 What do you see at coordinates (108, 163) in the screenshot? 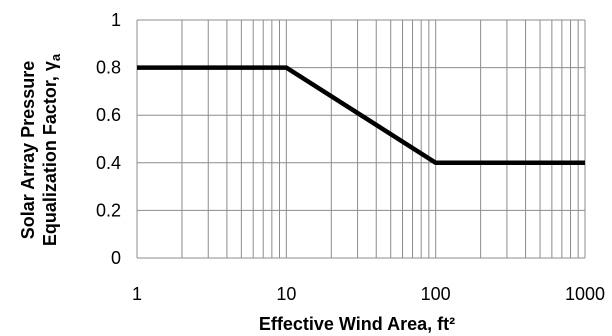
I see `y-tick-label: 0.4` at bounding box center [108, 163].